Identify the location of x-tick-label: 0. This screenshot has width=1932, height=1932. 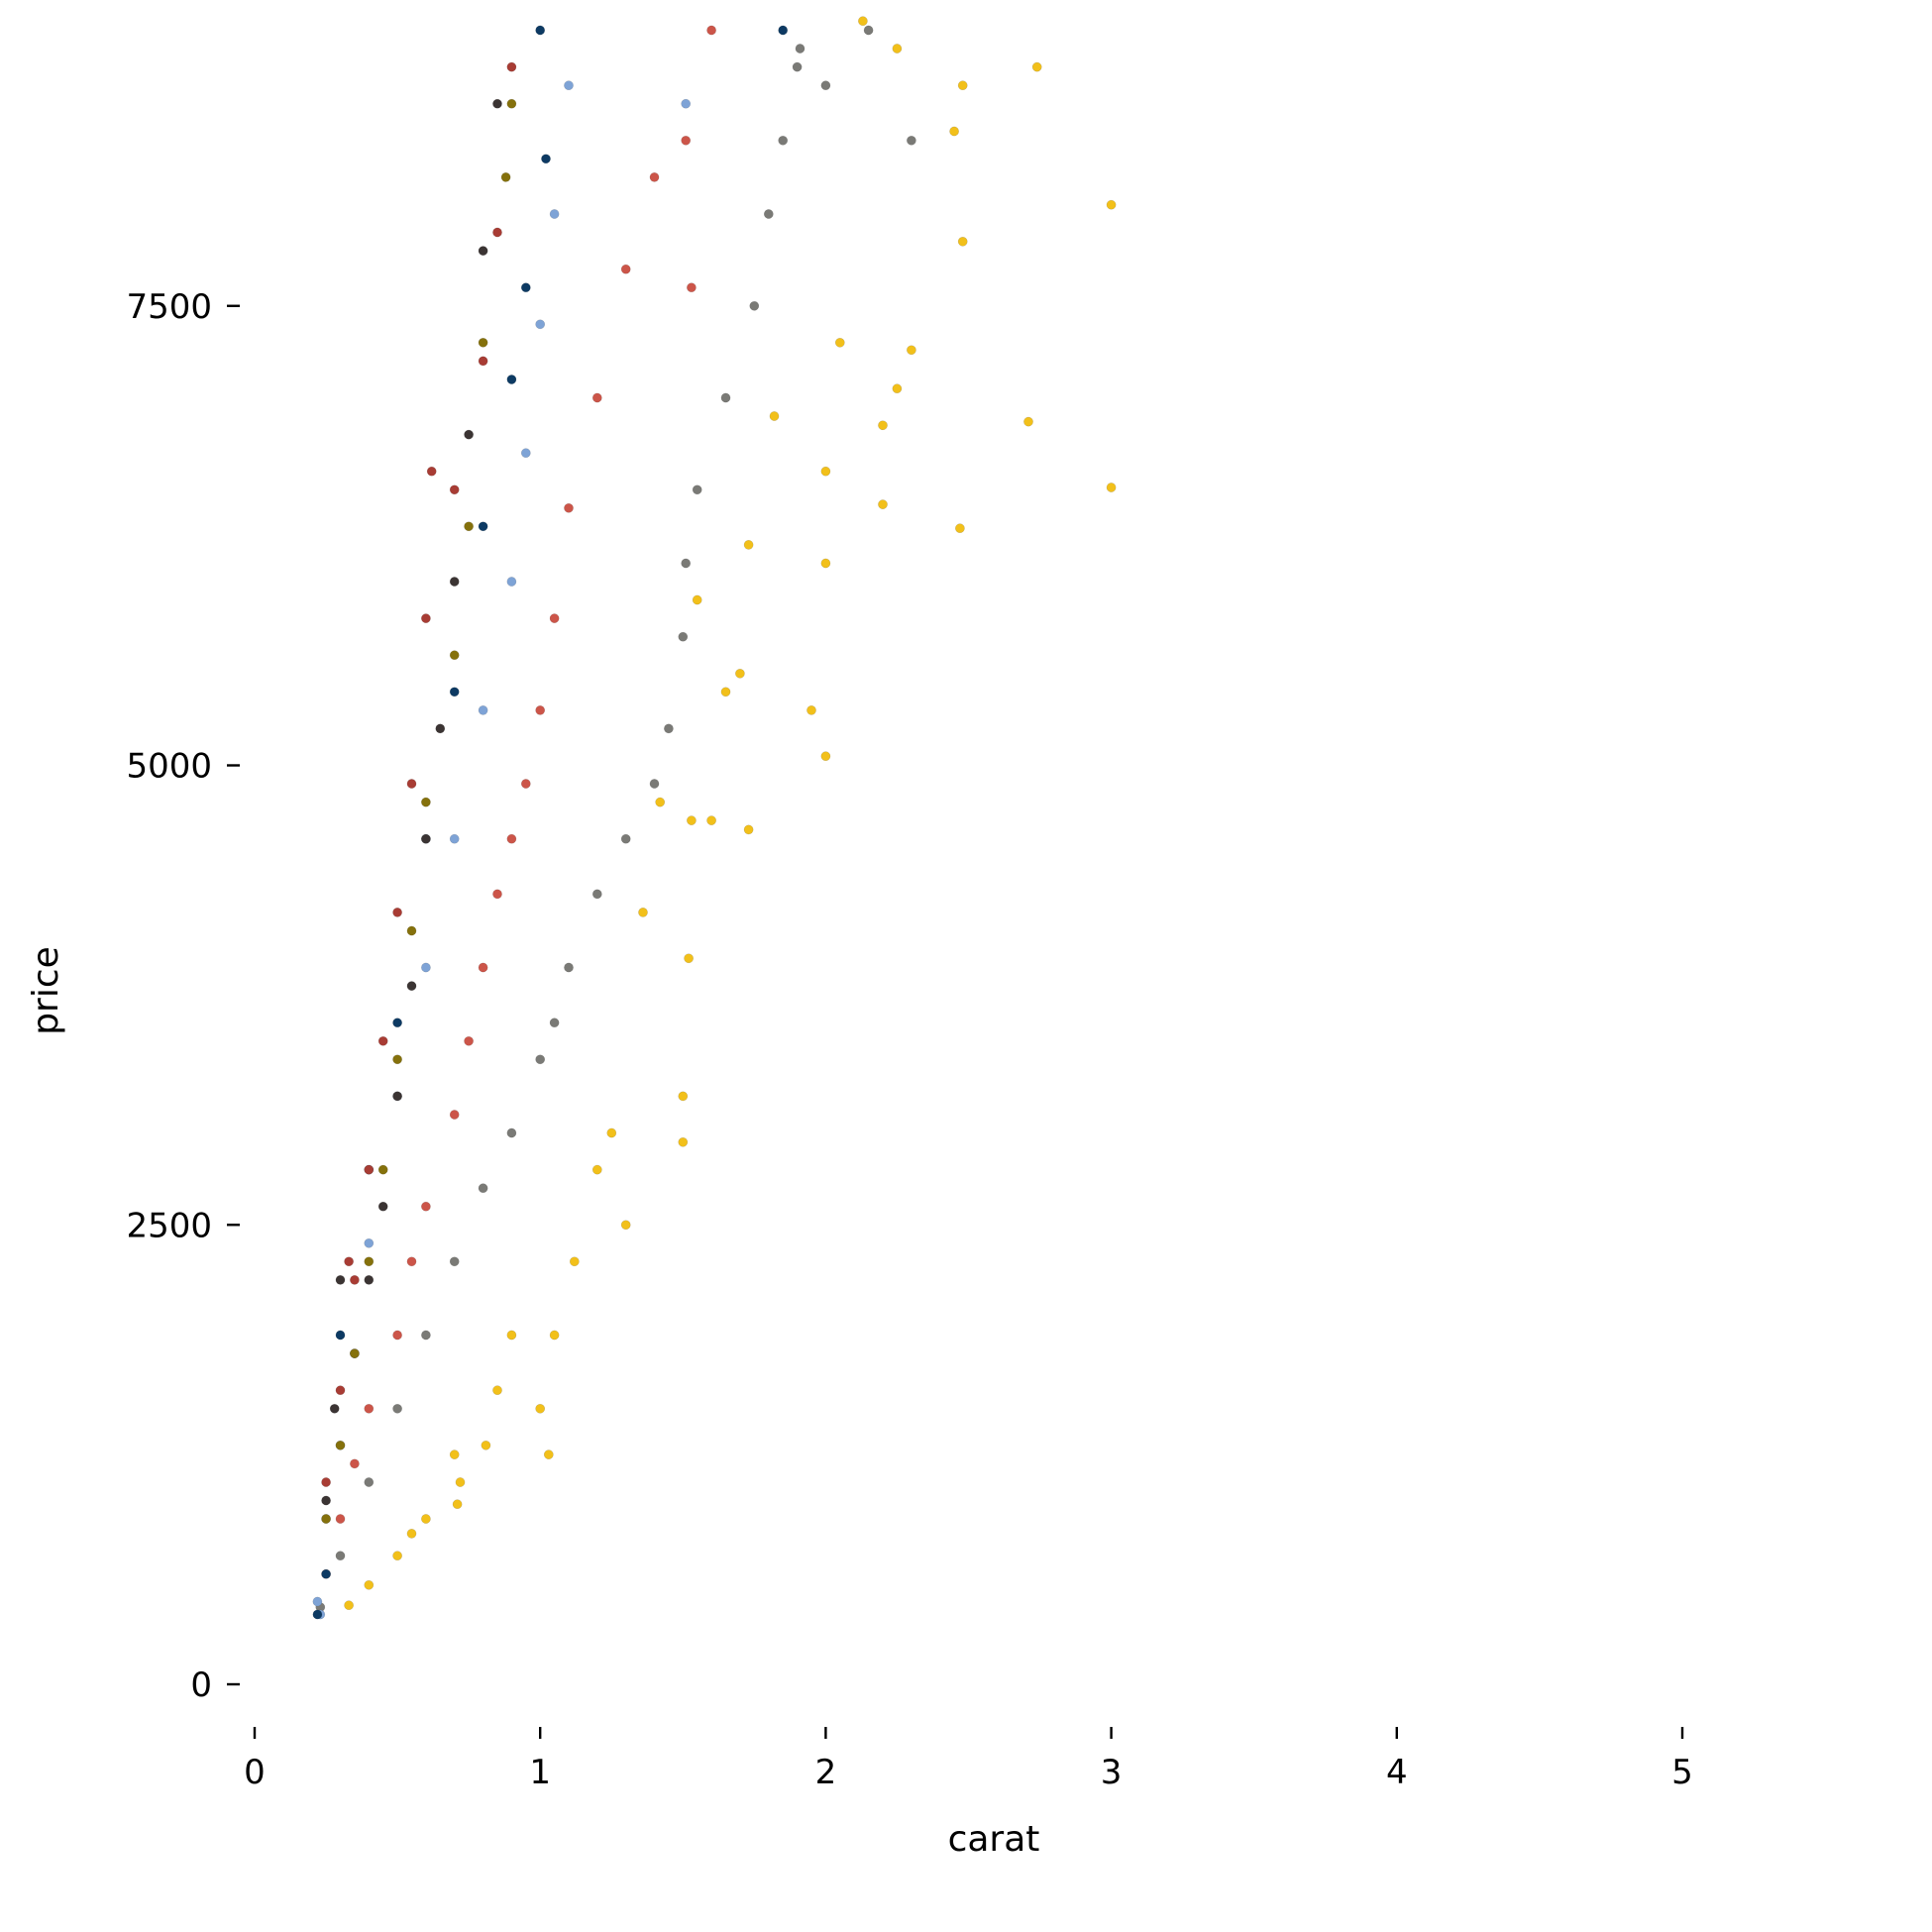
(255, 1773).